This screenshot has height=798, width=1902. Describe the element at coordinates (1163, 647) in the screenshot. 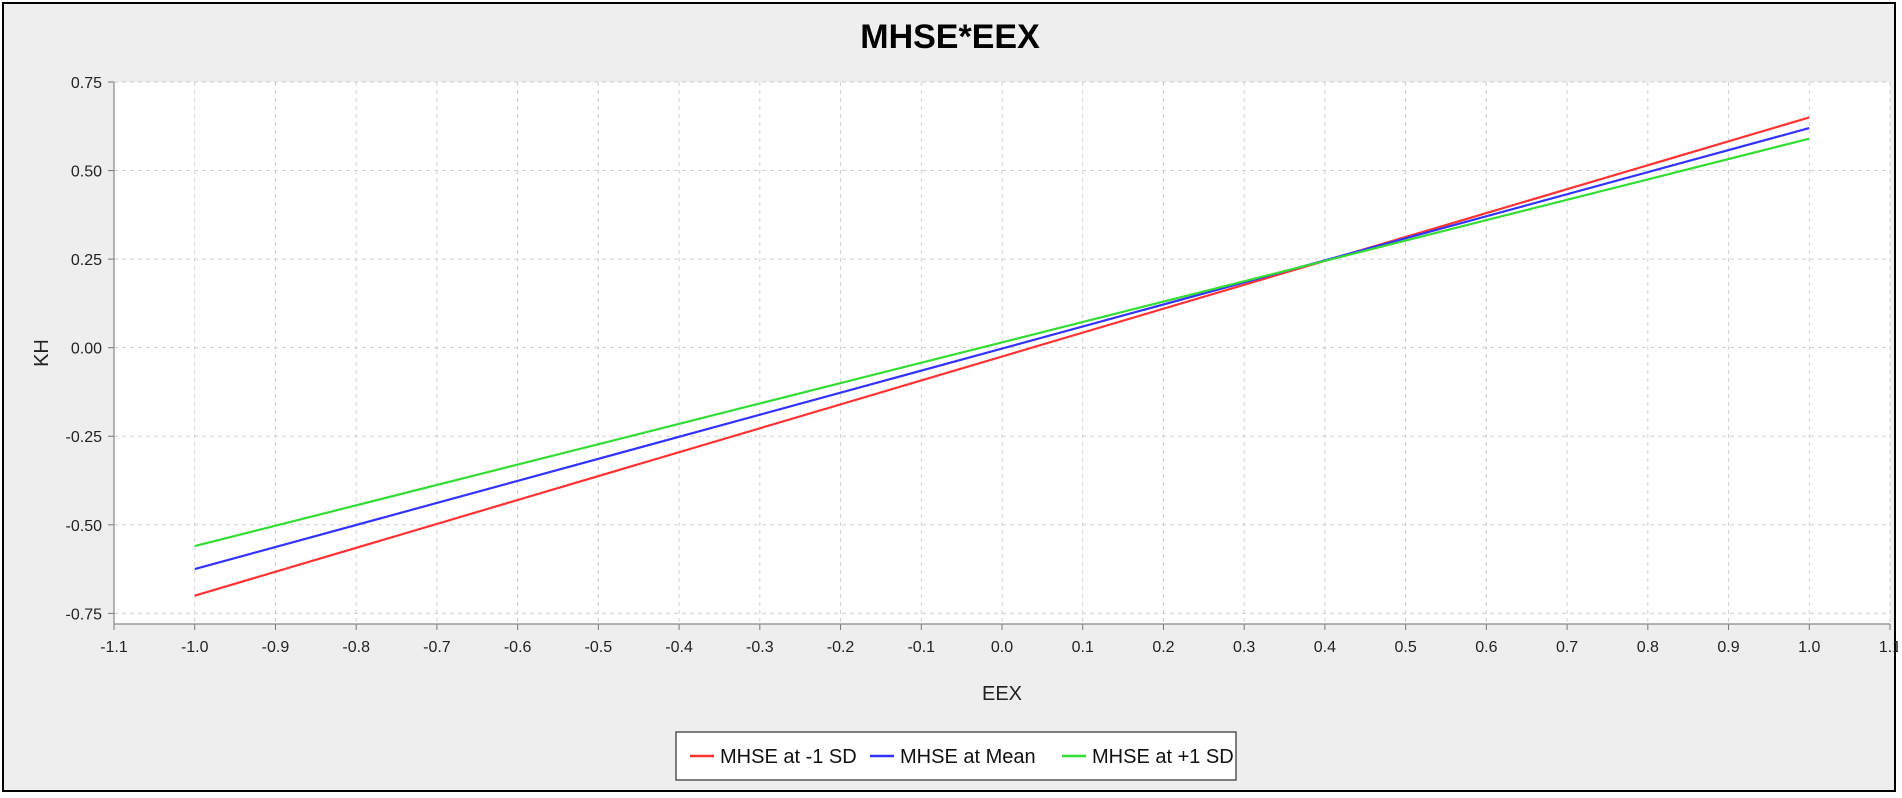

I see `x-tick-label: 0.2` at that location.